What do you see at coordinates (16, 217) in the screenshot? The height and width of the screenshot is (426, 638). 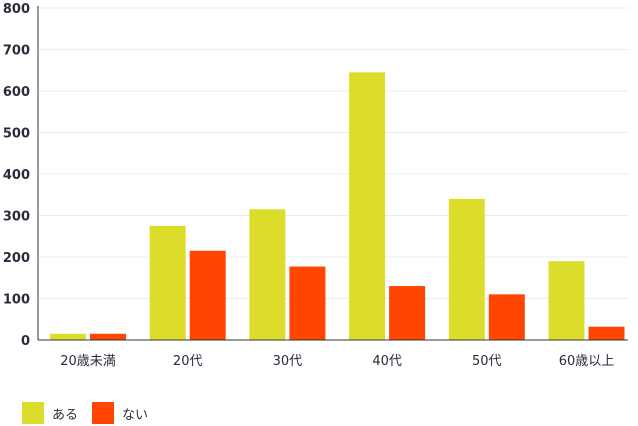 I see `y-tick-label: 300` at bounding box center [16, 217].